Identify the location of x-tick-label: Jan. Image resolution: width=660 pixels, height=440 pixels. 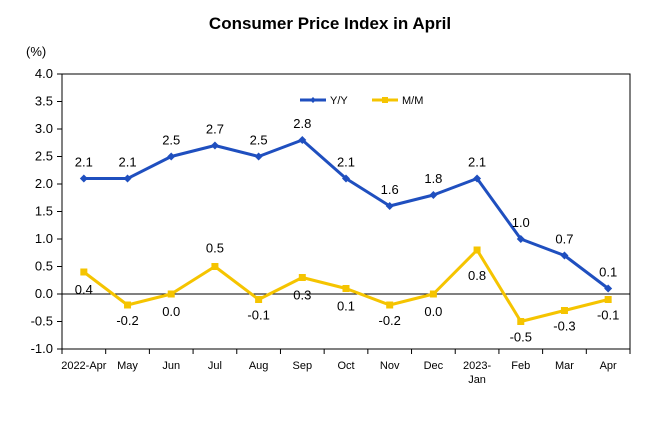
(477, 380).